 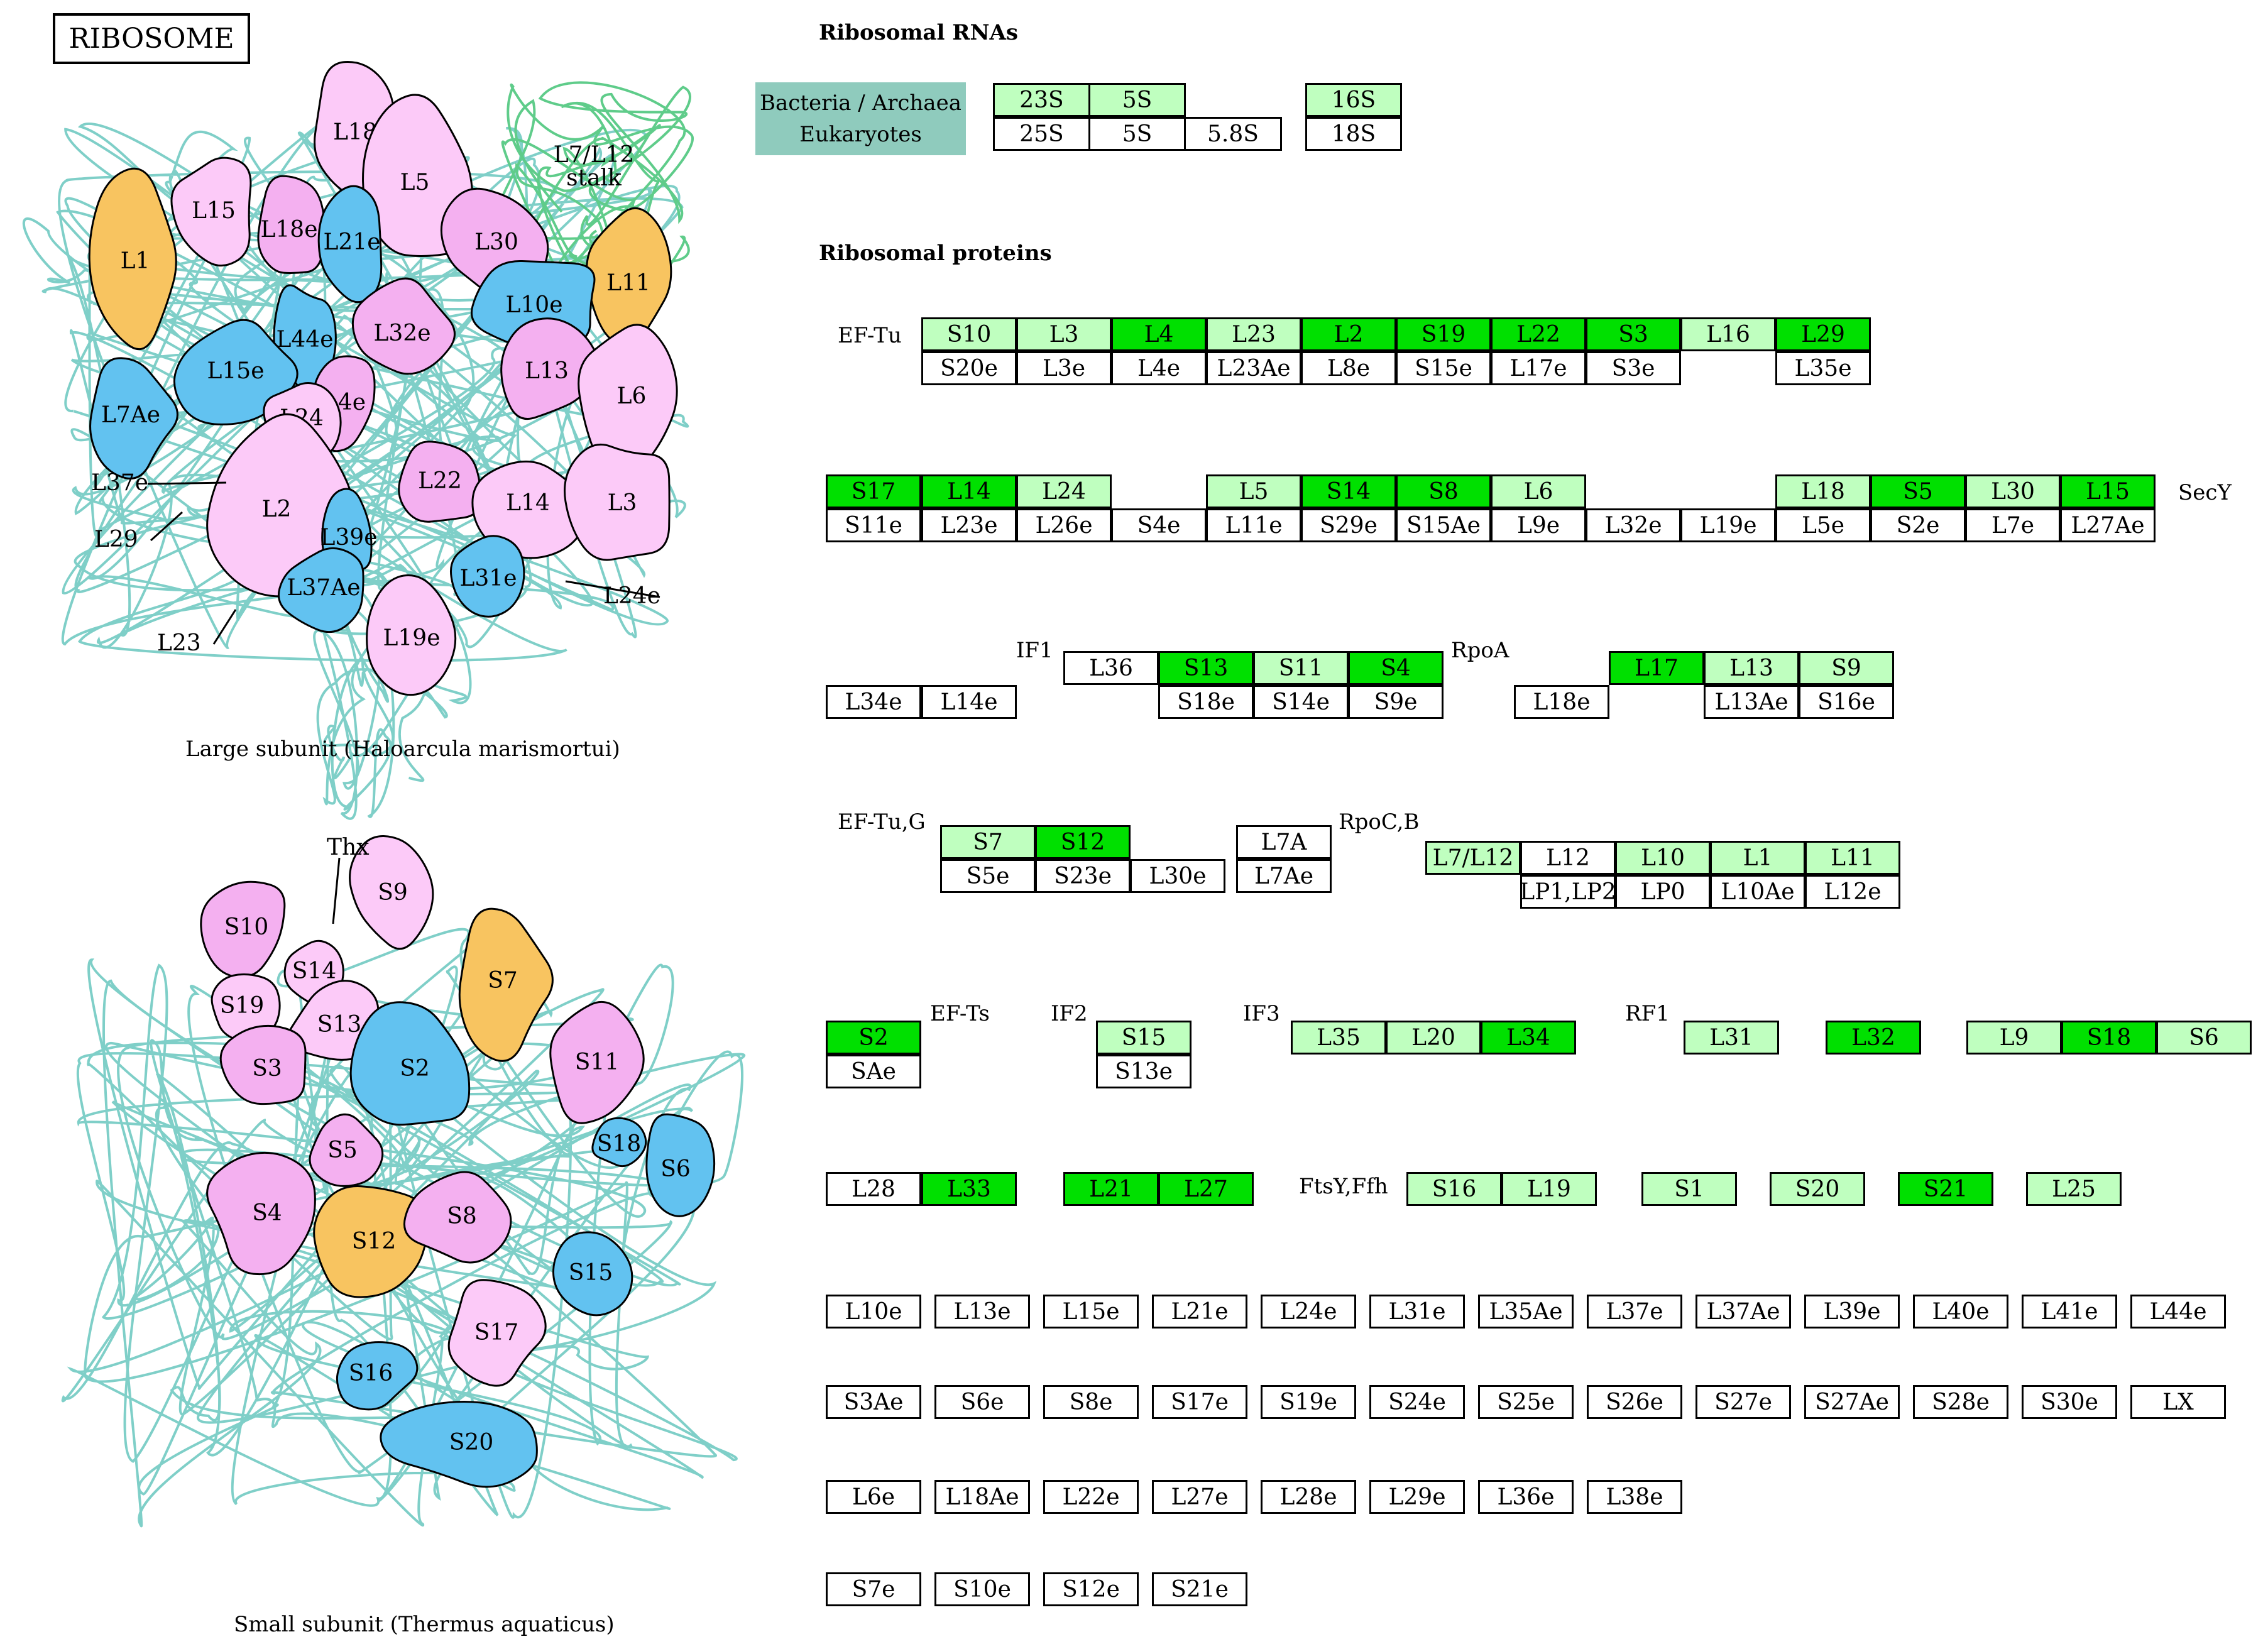 I want to click on protein-cell: L16, so click(x=1728, y=334).